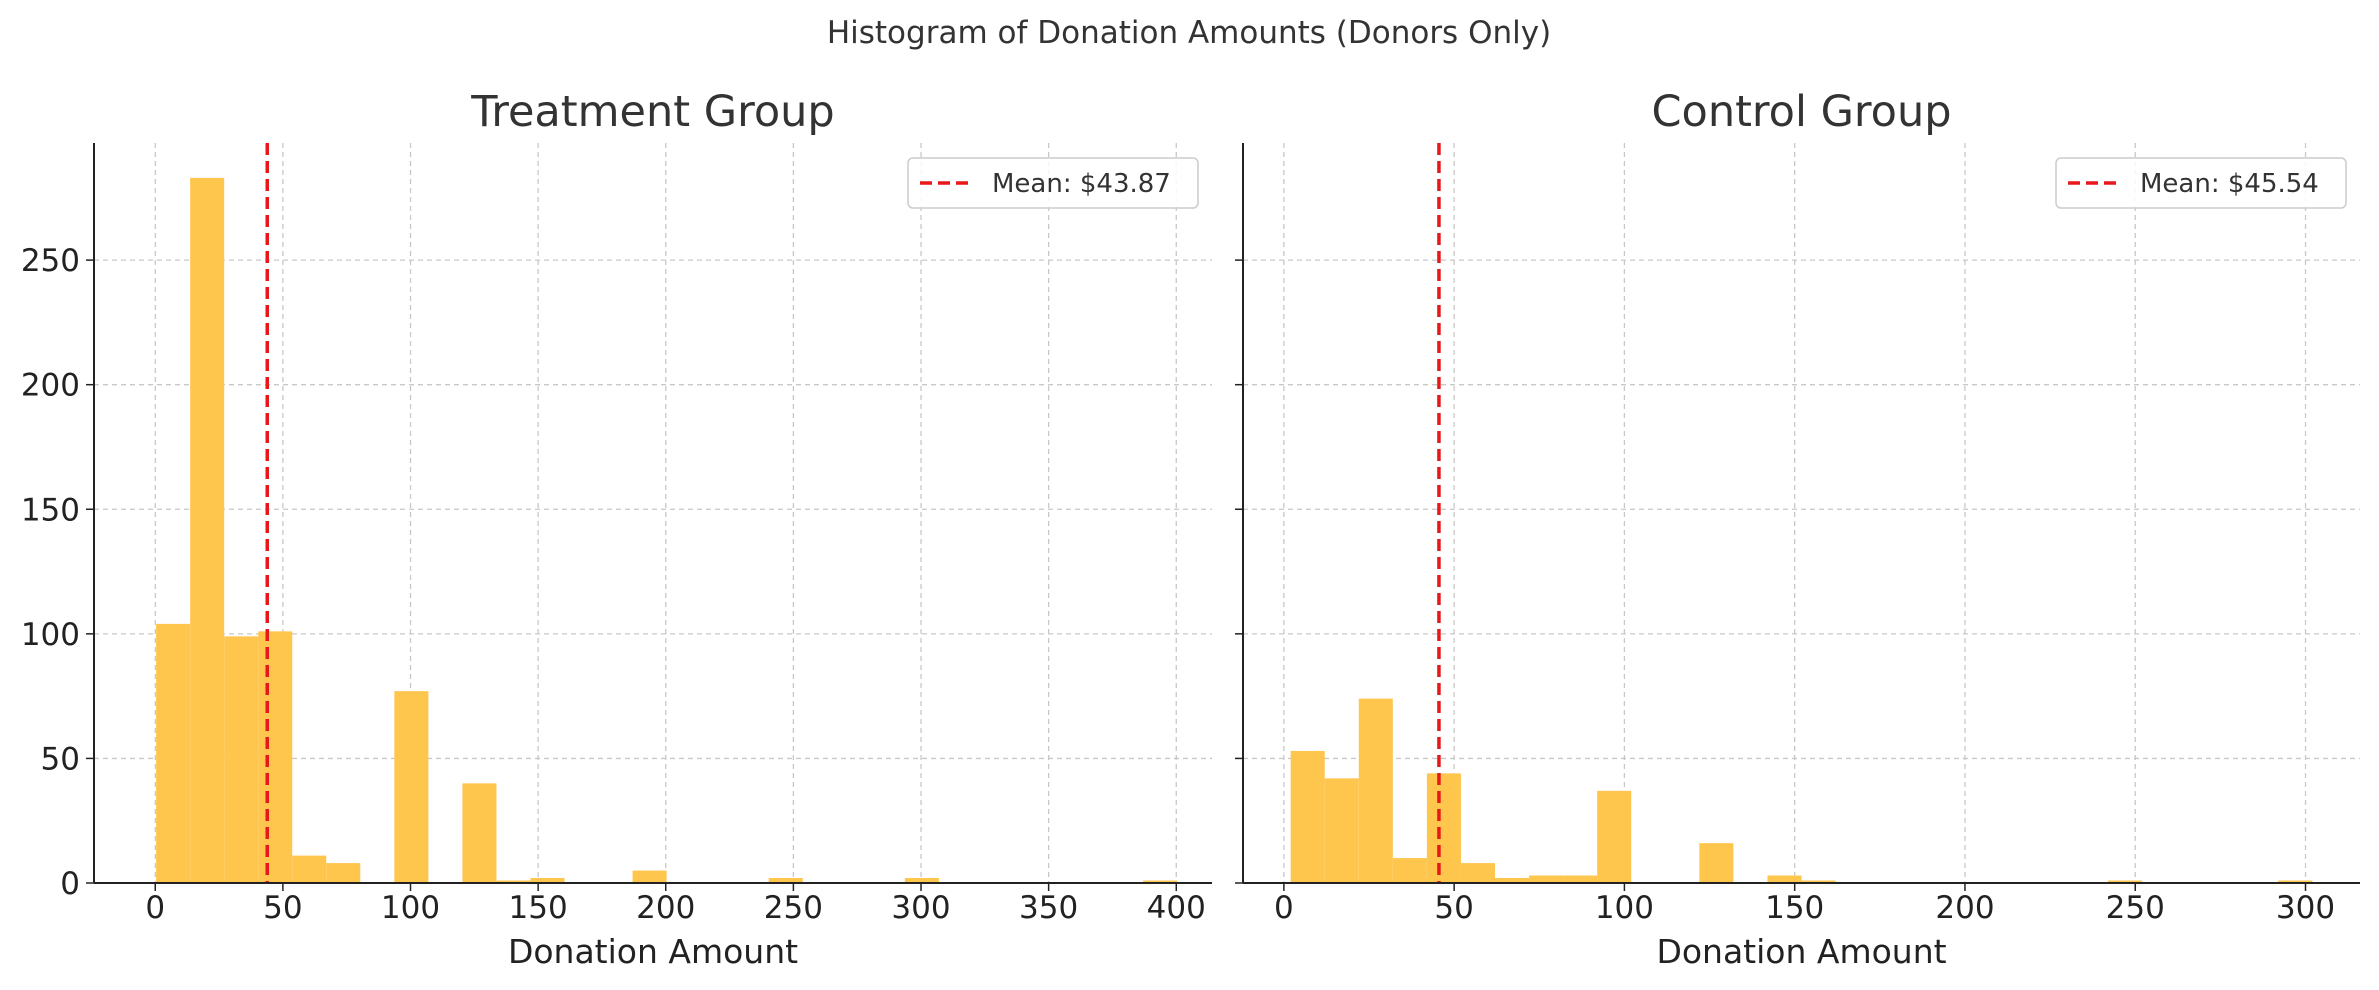  Describe the element at coordinates (50, 386) in the screenshot. I see `y-tick-label: 200` at that location.